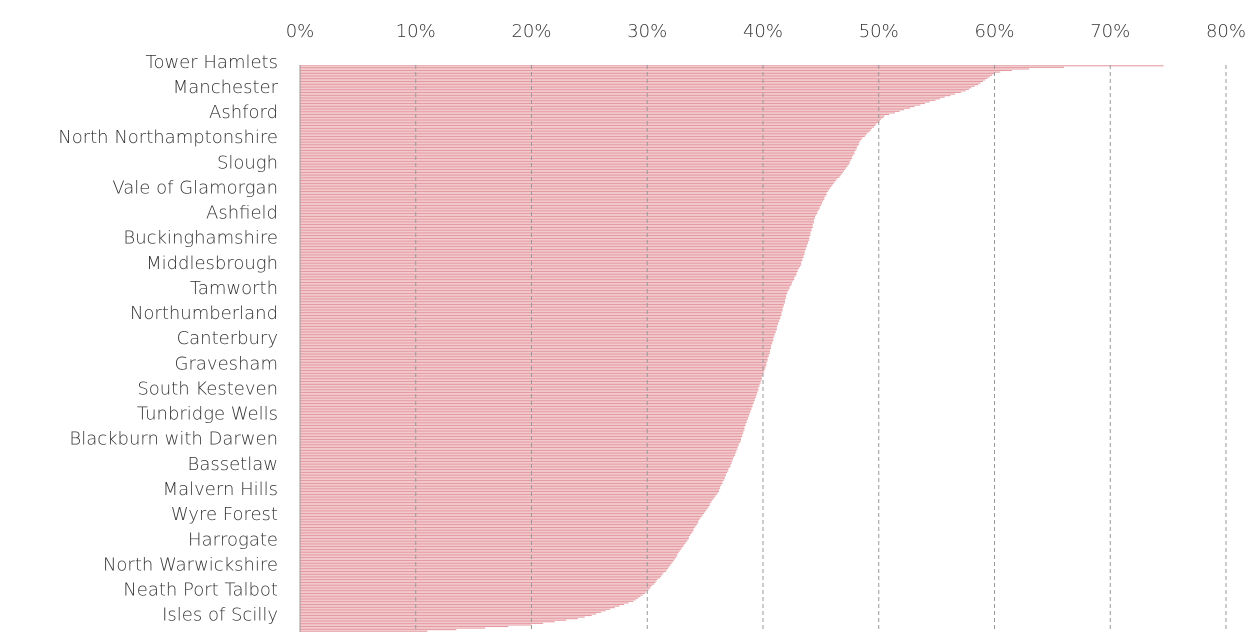 Image resolution: width=1252 pixels, height=639 pixels. Describe the element at coordinates (195, 187) in the screenshot. I see `y-tick-label: Vale of Glamorgan` at that location.